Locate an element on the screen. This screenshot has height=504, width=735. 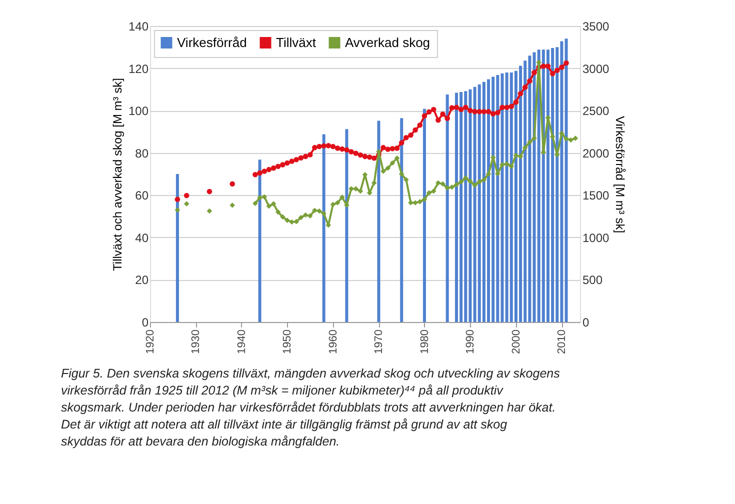
legend-label: Avverkad skog is located at coordinates (387, 42).